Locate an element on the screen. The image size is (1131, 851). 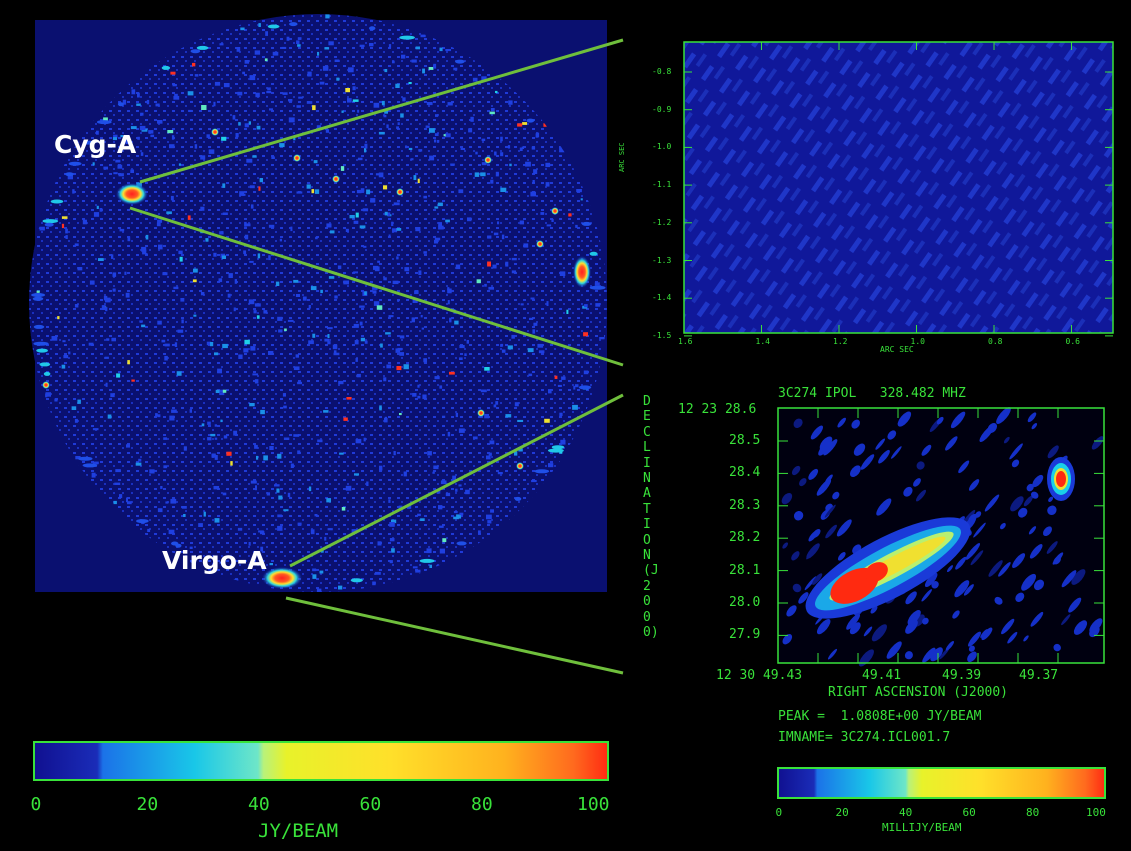
virgo-zoom-y-tick-label: 27.9 is located at coordinates (745, 635).